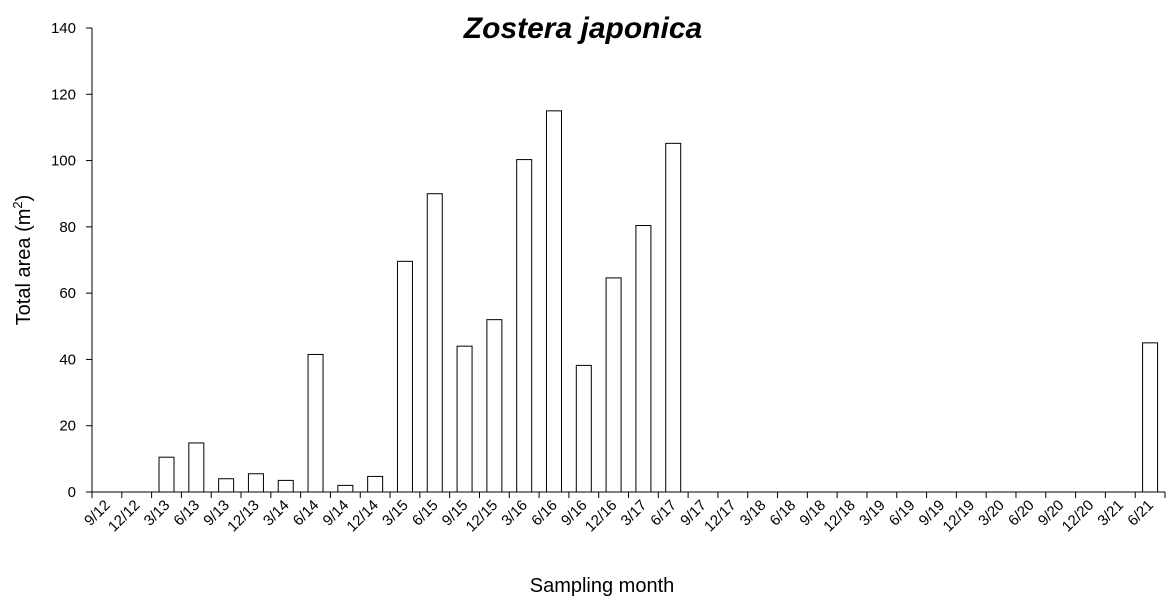  I want to click on x-tick-label: 3/21, so click(1110, 513).